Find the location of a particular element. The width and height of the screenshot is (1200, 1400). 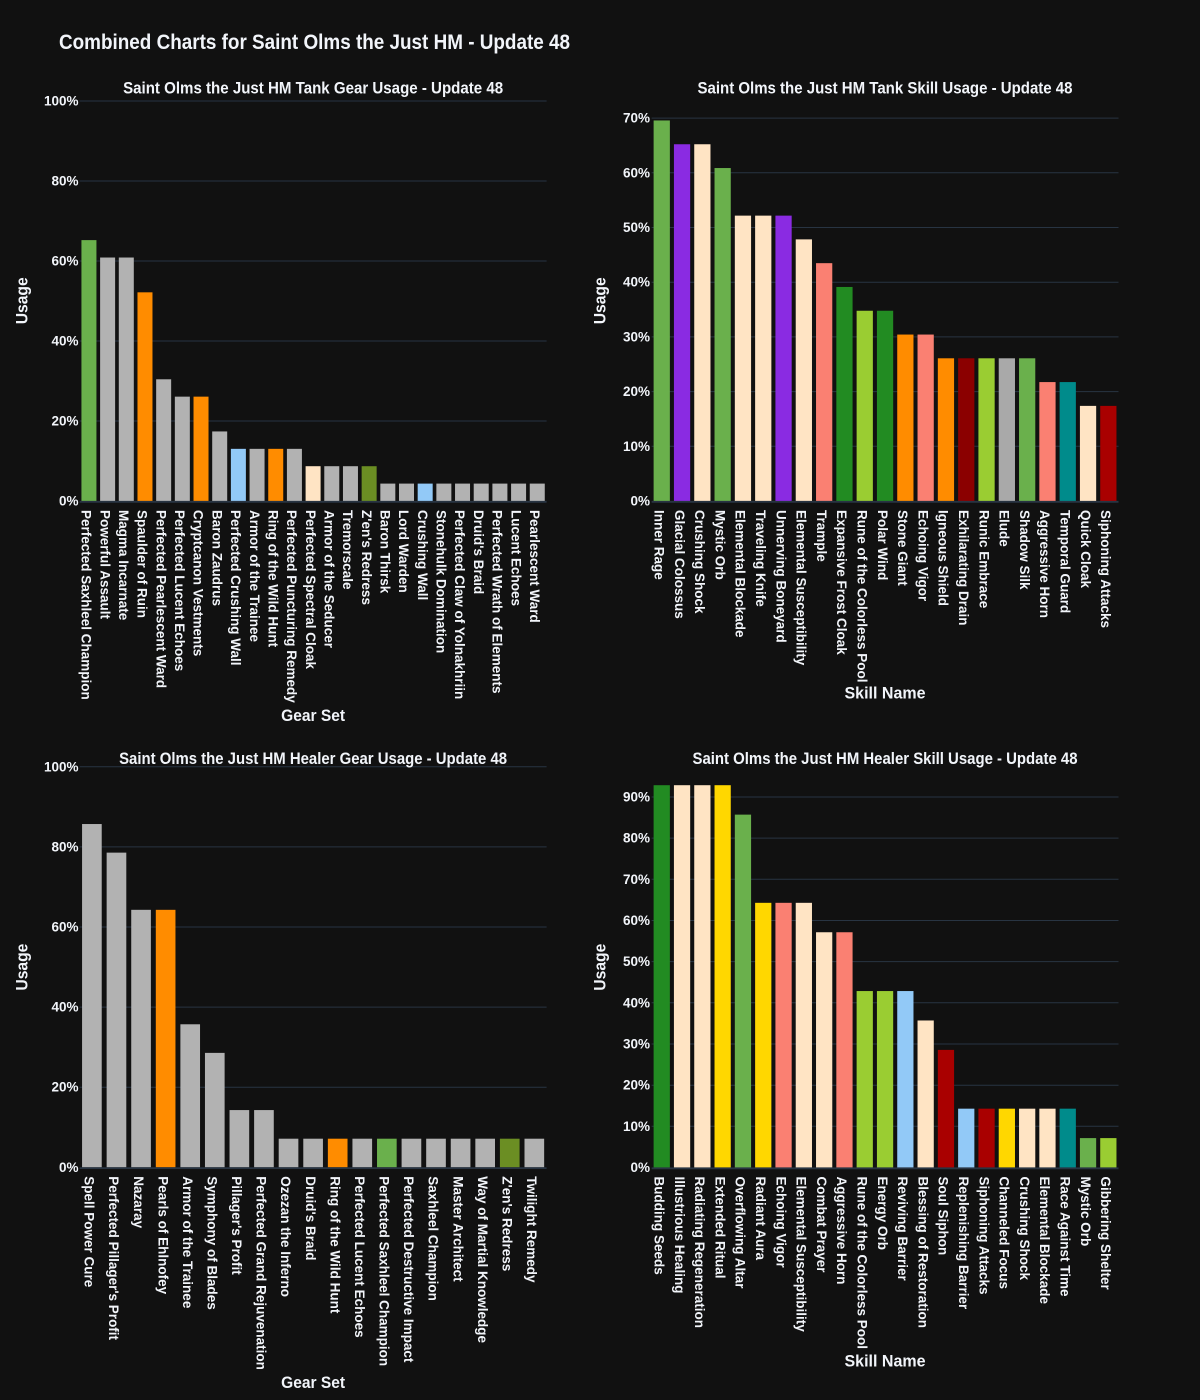

svg-text: Cryptcanon Vestments is located at coordinates (198, 583).